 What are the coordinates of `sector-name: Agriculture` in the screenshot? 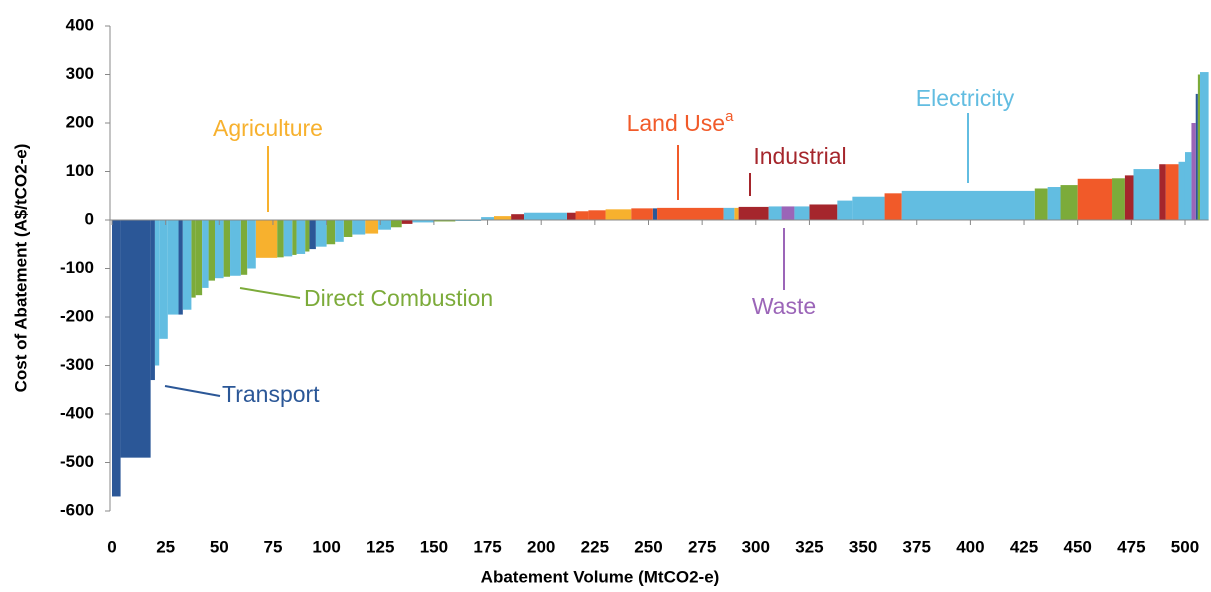 It's located at (268, 128).